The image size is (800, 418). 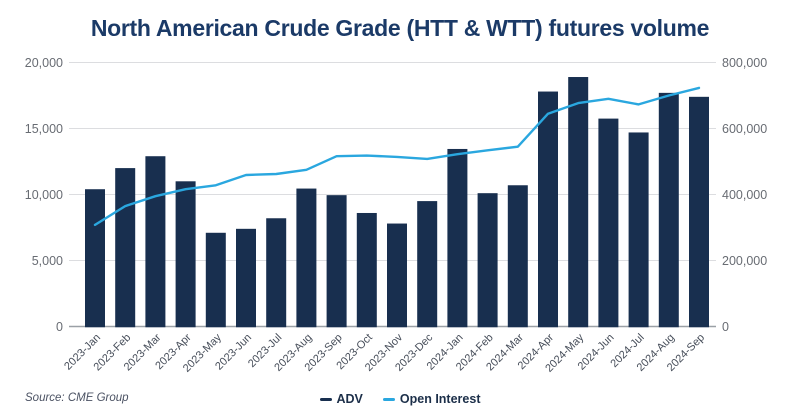 I want to click on legend-item-open-interest: Open Interest, so click(x=431, y=399).